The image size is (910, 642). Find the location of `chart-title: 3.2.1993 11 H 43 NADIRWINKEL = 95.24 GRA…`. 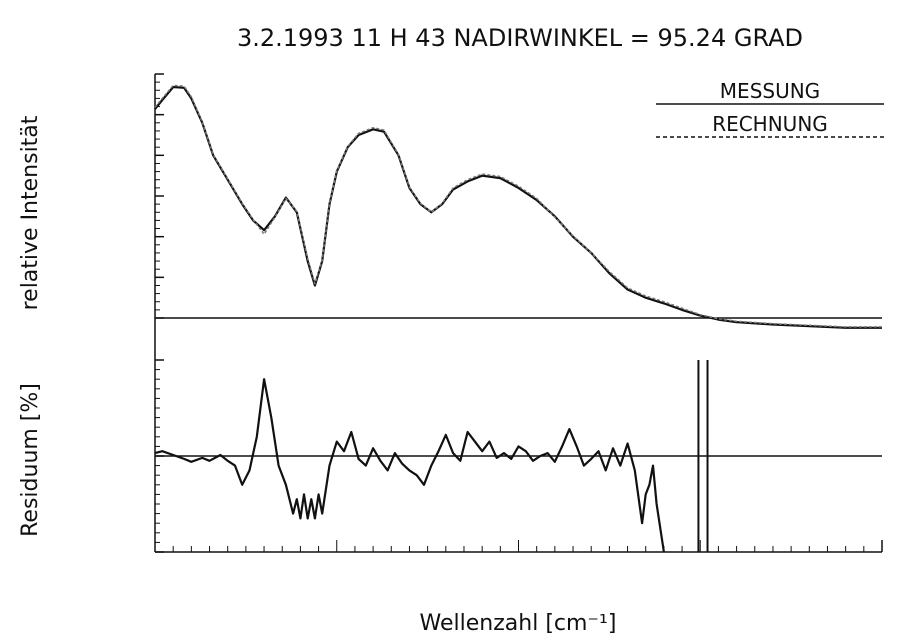

chart-title: 3.2.1993 11 H 43 NADIRWINKEL = 95.24 GRA… is located at coordinates (520, 38).